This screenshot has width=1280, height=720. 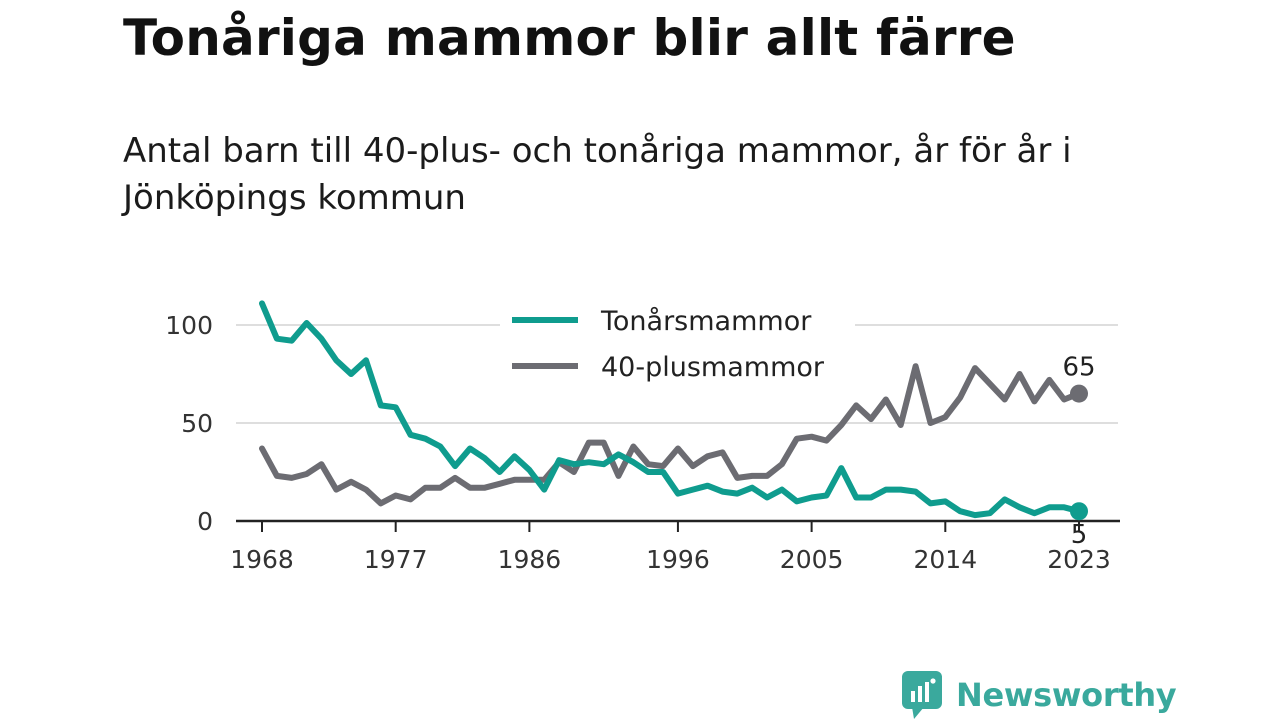 What do you see at coordinates (205, 521) in the screenshot?
I see `y-tick-label: 0` at bounding box center [205, 521].